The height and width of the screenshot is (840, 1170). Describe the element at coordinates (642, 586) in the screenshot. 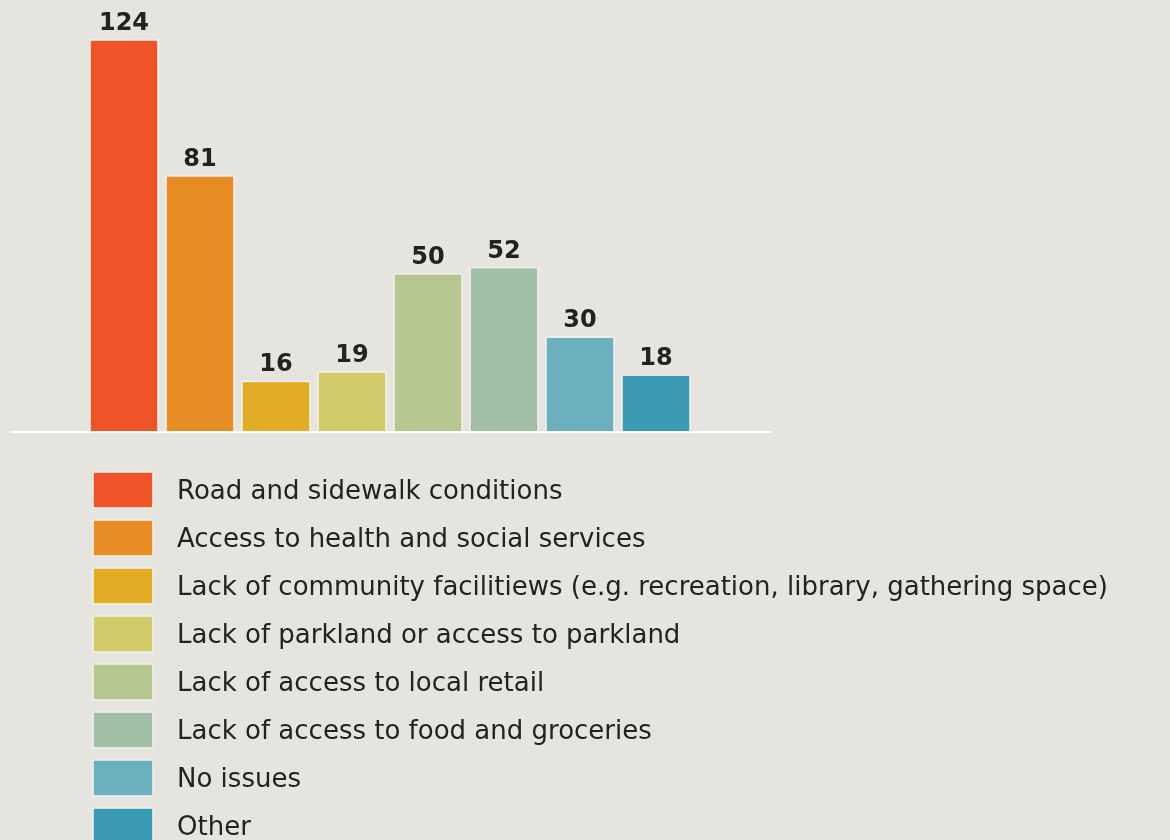

I see `legend-label: Lack of community facilitiews (e.g. recreation, library, gathering space)` at that location.